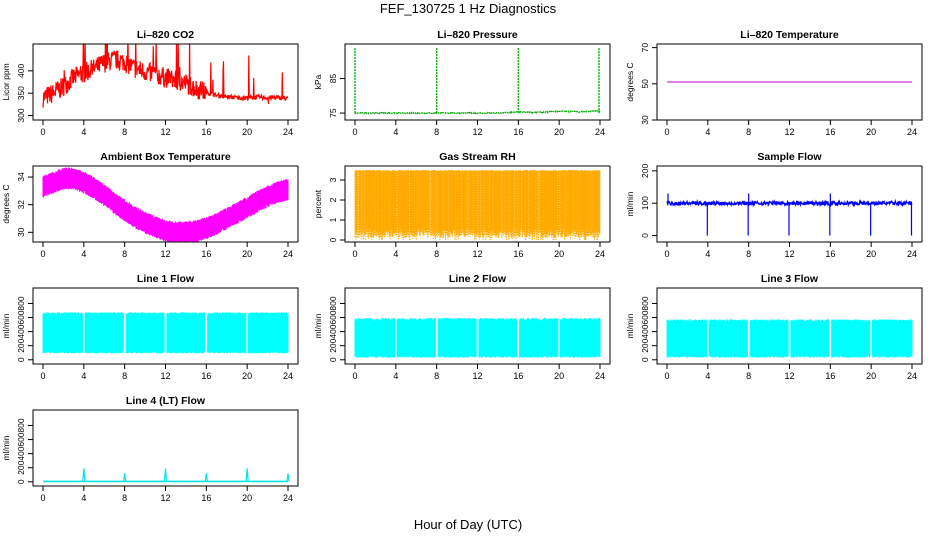 This screenshot has width=936, height=540. Describe the element at coordinates (333, 113) in the screenshot. I see `y-tick-label: 75` at that location.